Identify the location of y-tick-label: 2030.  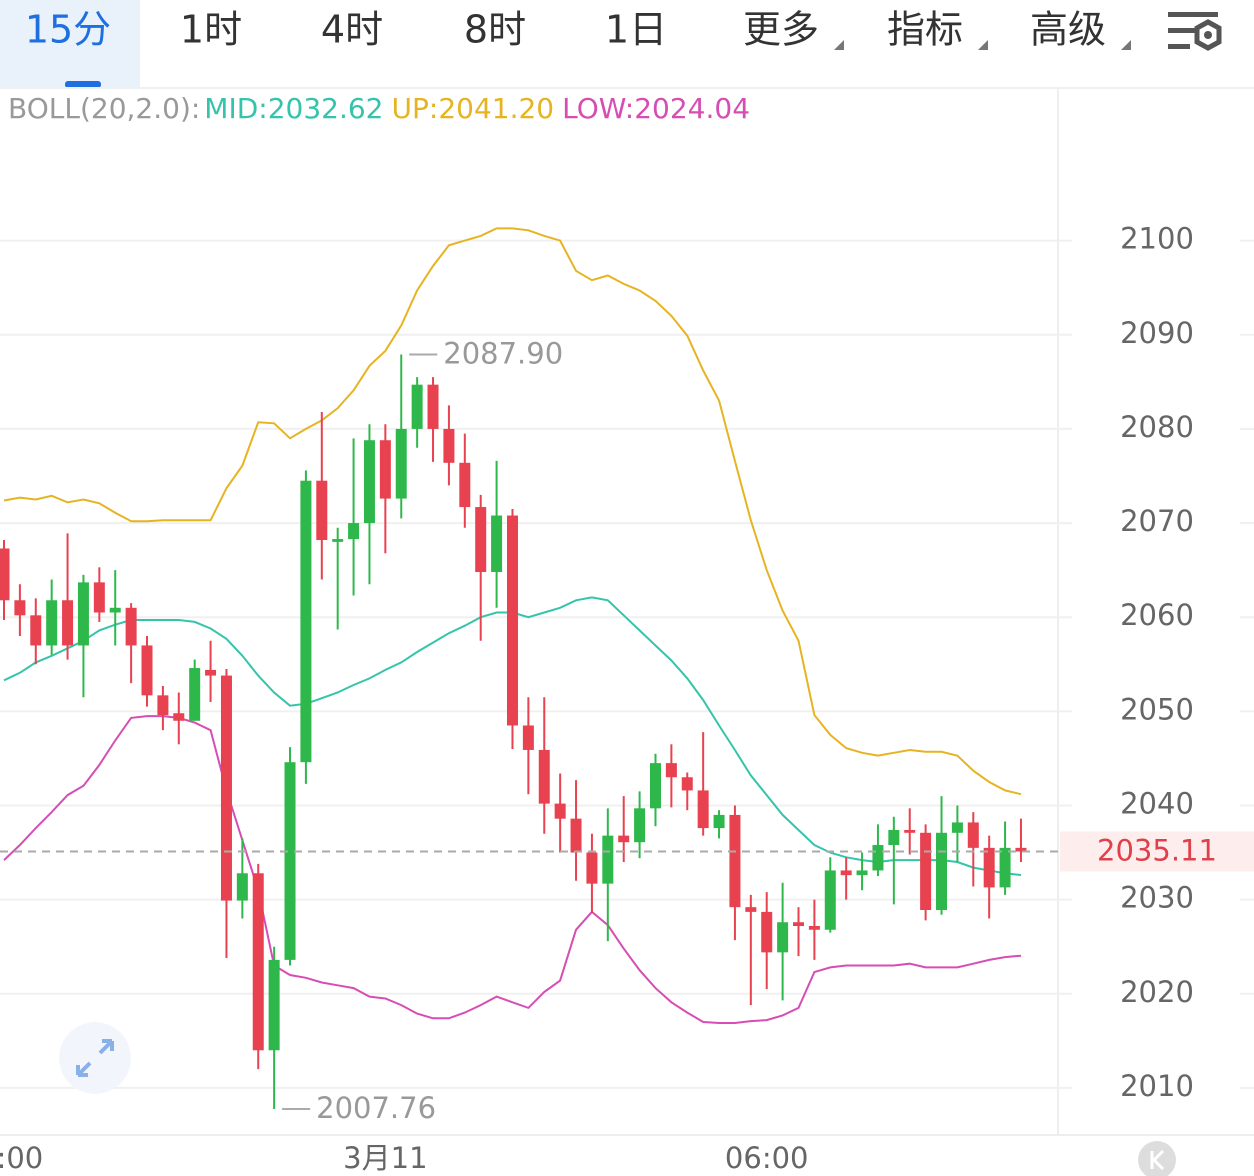
(1157, 898).